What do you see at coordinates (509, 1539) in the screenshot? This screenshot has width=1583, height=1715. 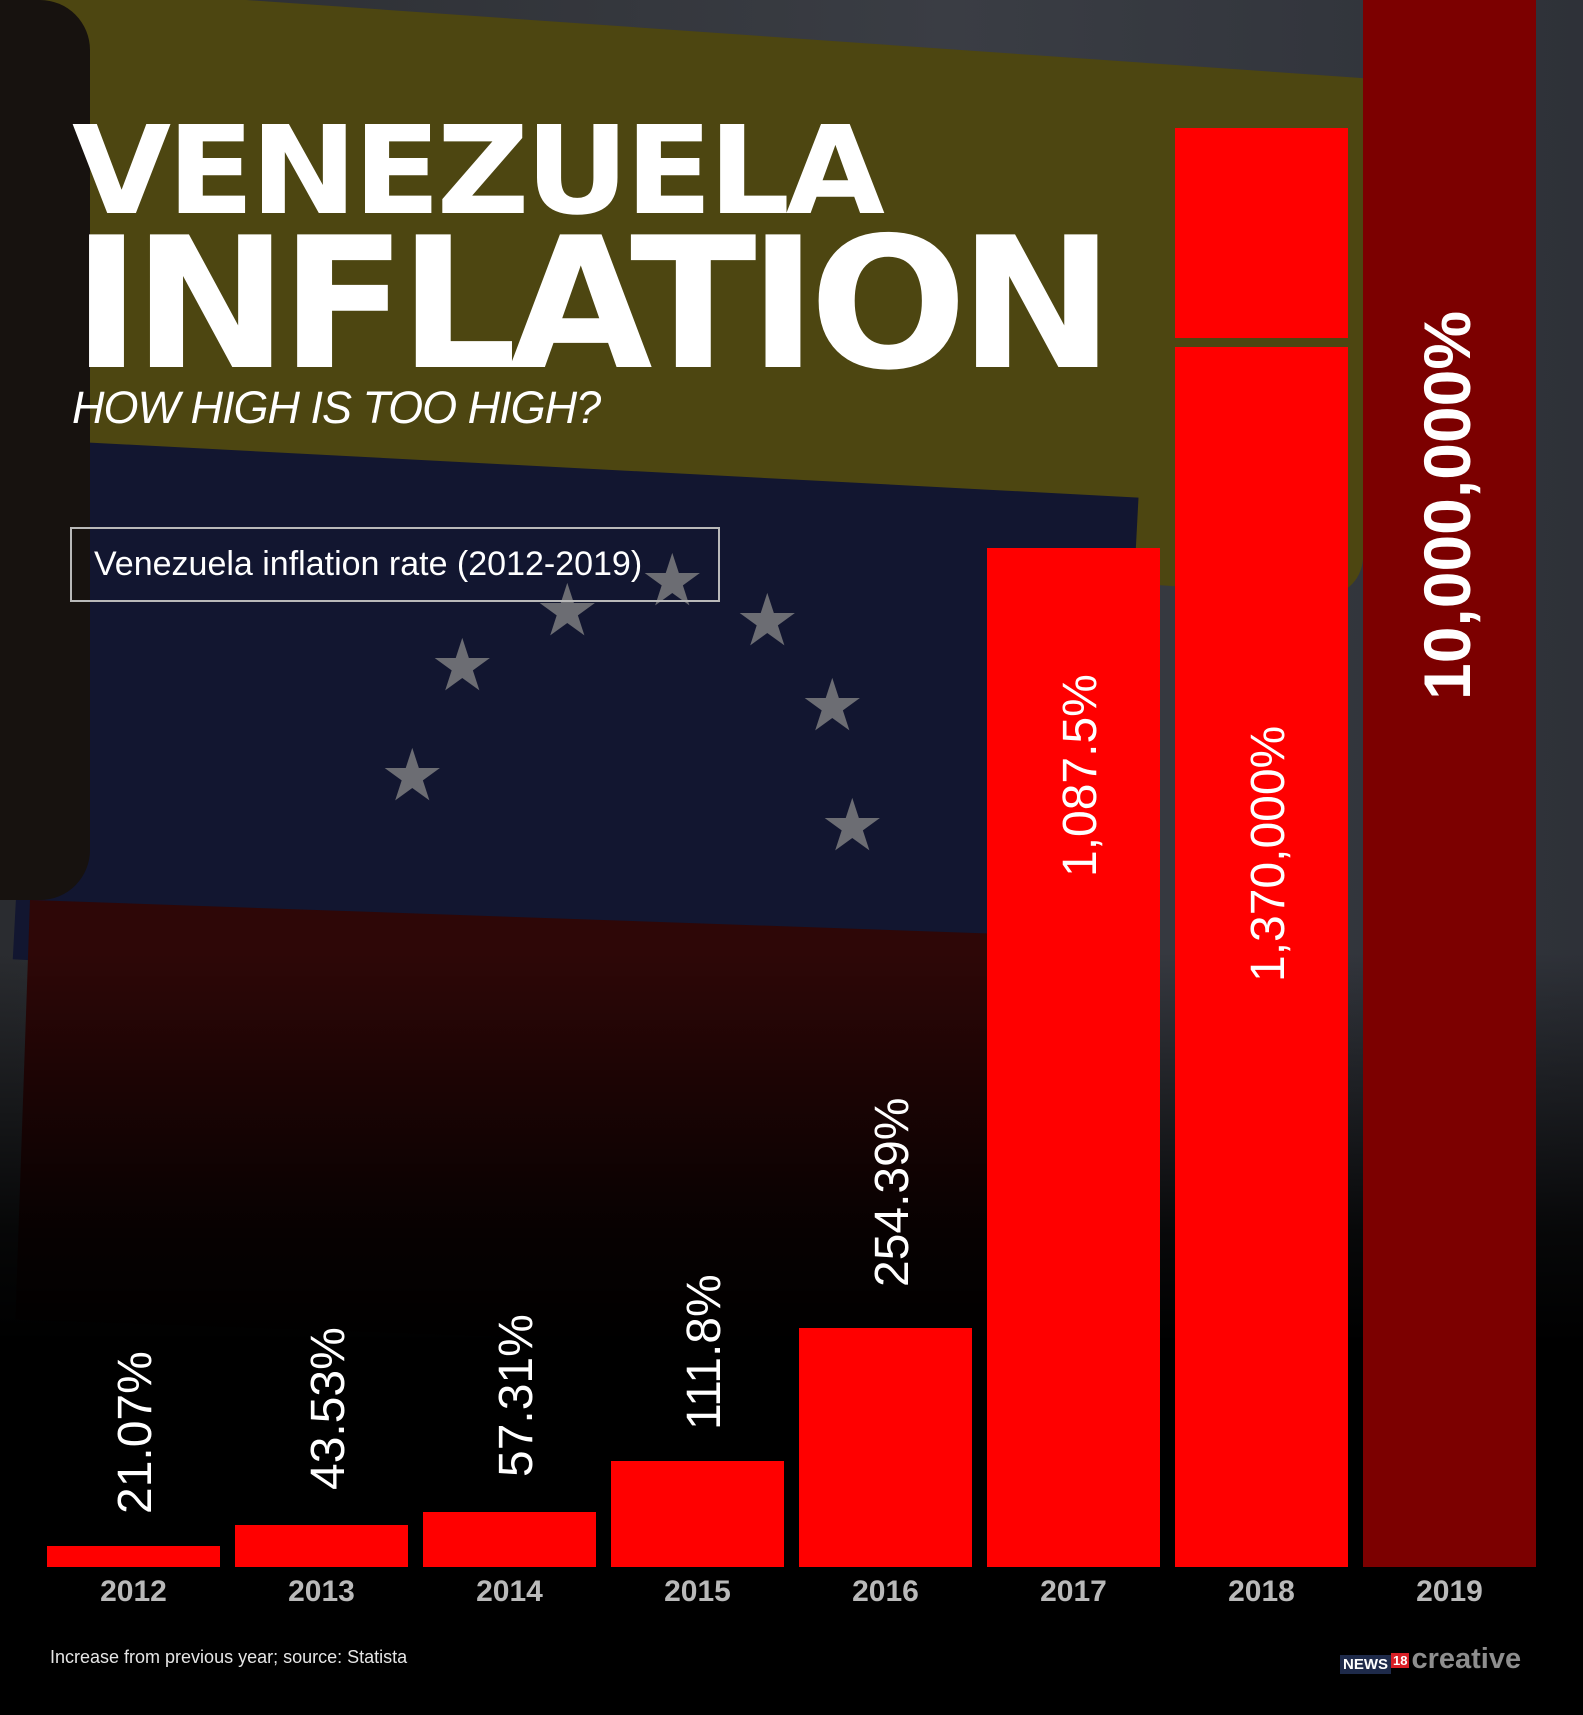 I see `bar-2014` at bounding box center [509, 1539].